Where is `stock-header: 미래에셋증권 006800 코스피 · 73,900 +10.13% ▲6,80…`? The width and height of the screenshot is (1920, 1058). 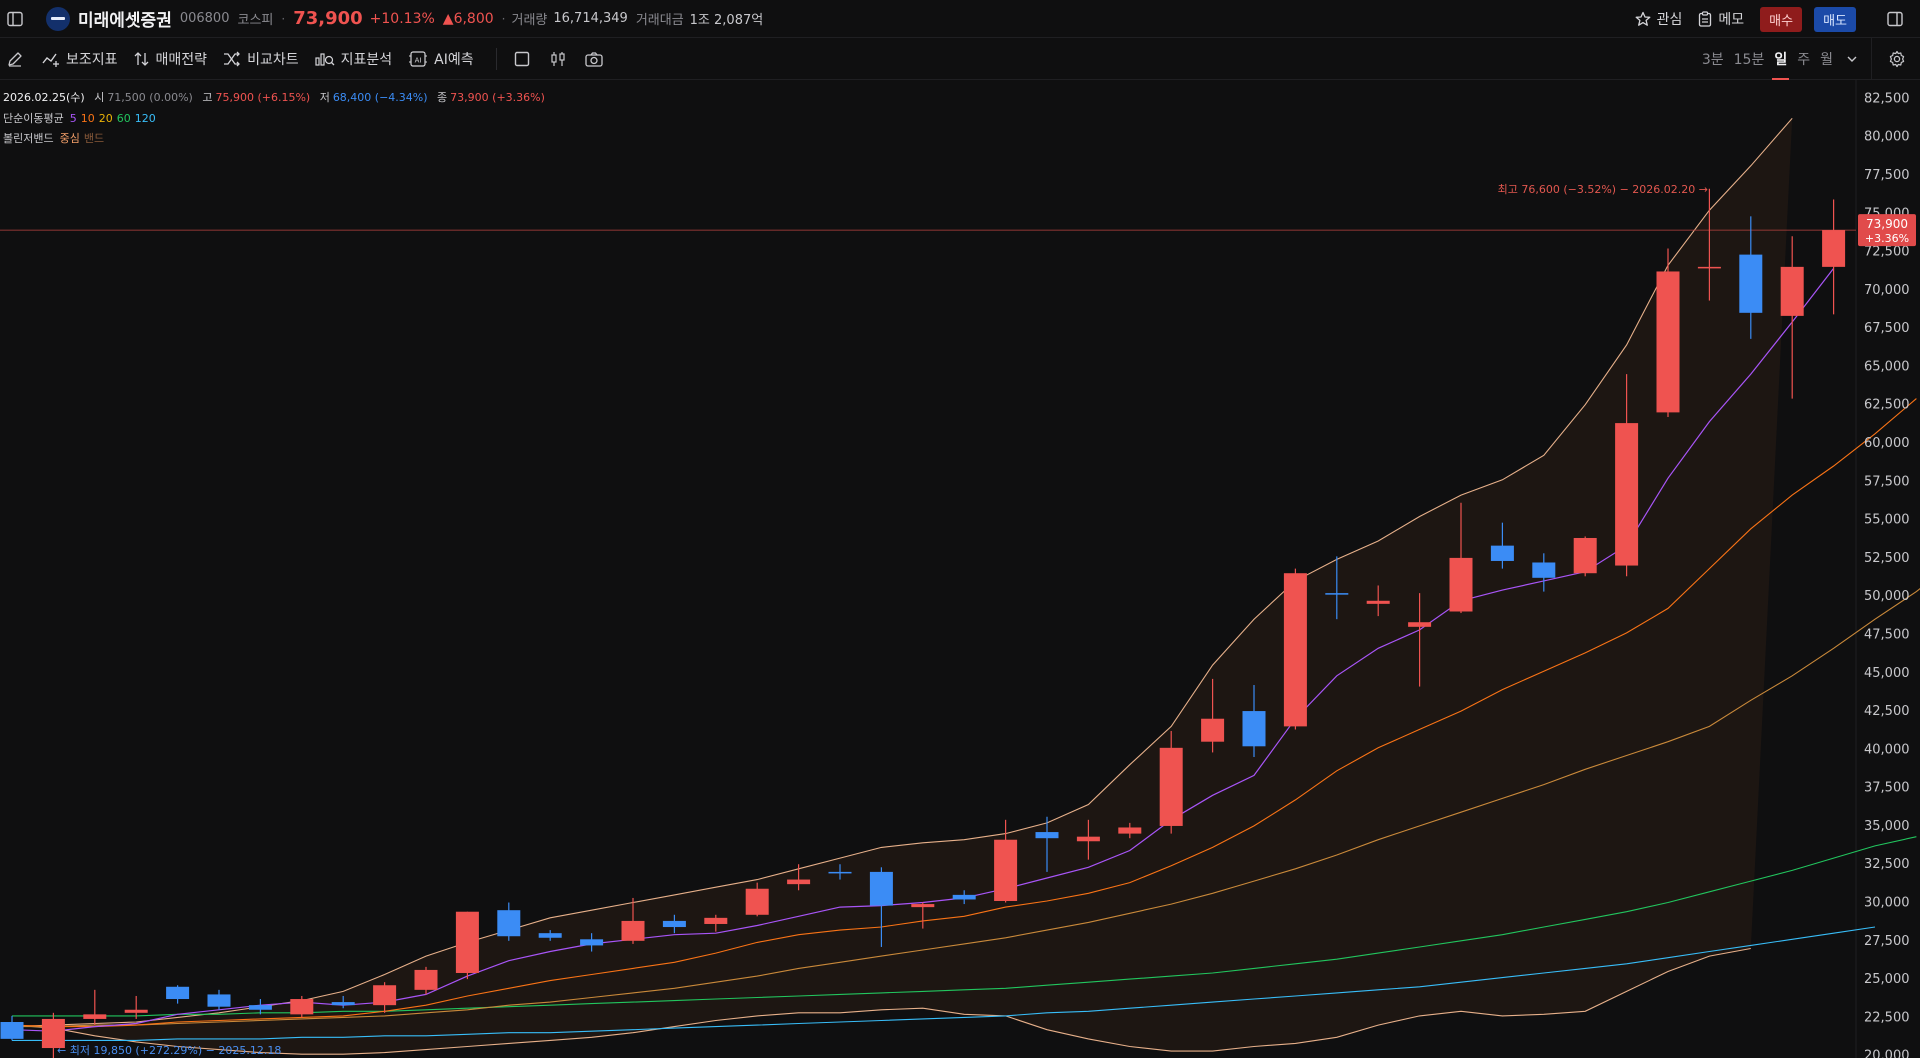
stock-header: 미래에셋증권 006800 코스피 · 73,900 +10.13% ▲6,80… is located at coordinates (960, 19).